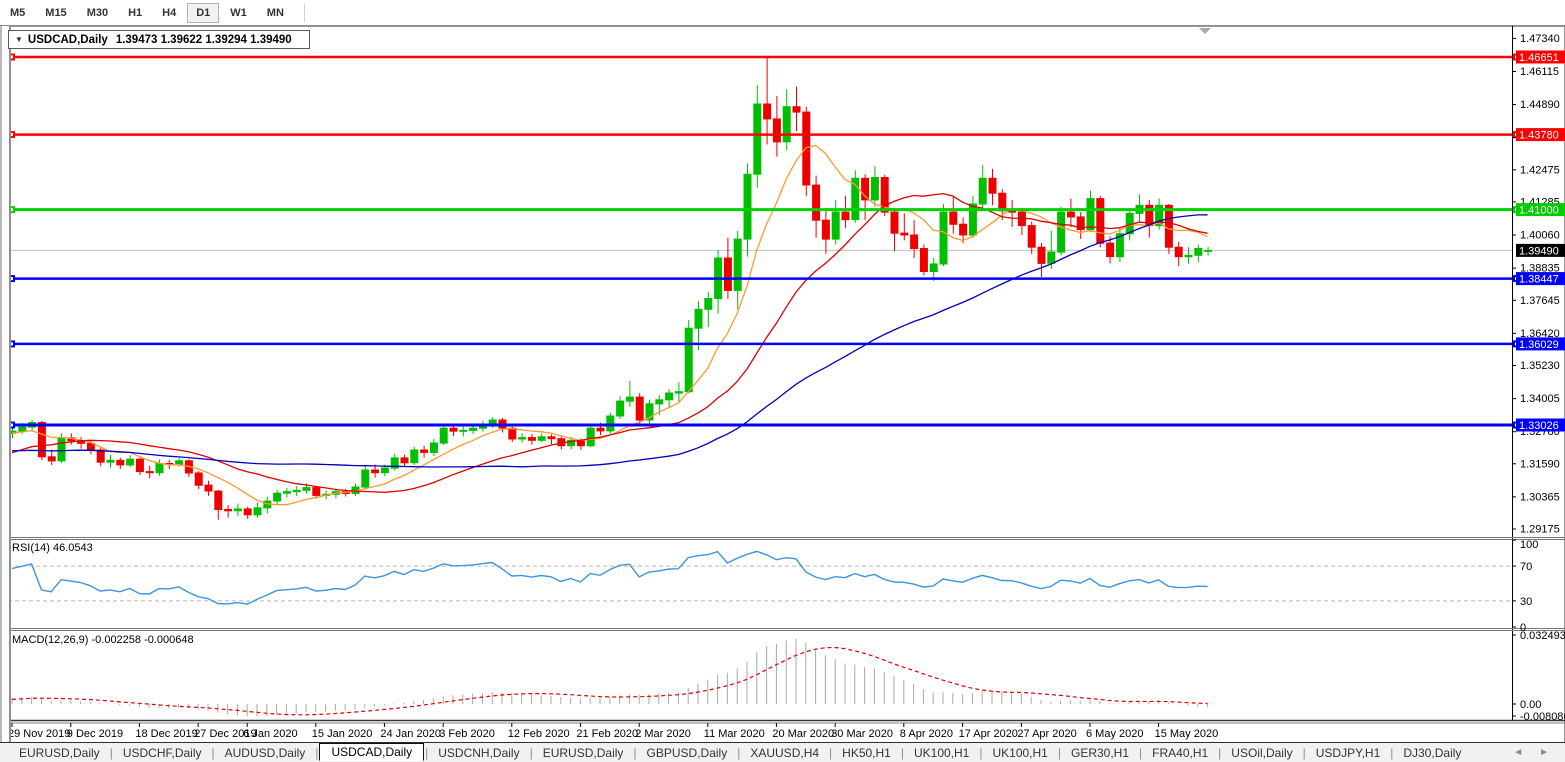 The image size is (1565, 762). Describe the element at coordinates (142, 640) in the screenshot. I see `macd-values: -0.002258 -0.000648` at that location.